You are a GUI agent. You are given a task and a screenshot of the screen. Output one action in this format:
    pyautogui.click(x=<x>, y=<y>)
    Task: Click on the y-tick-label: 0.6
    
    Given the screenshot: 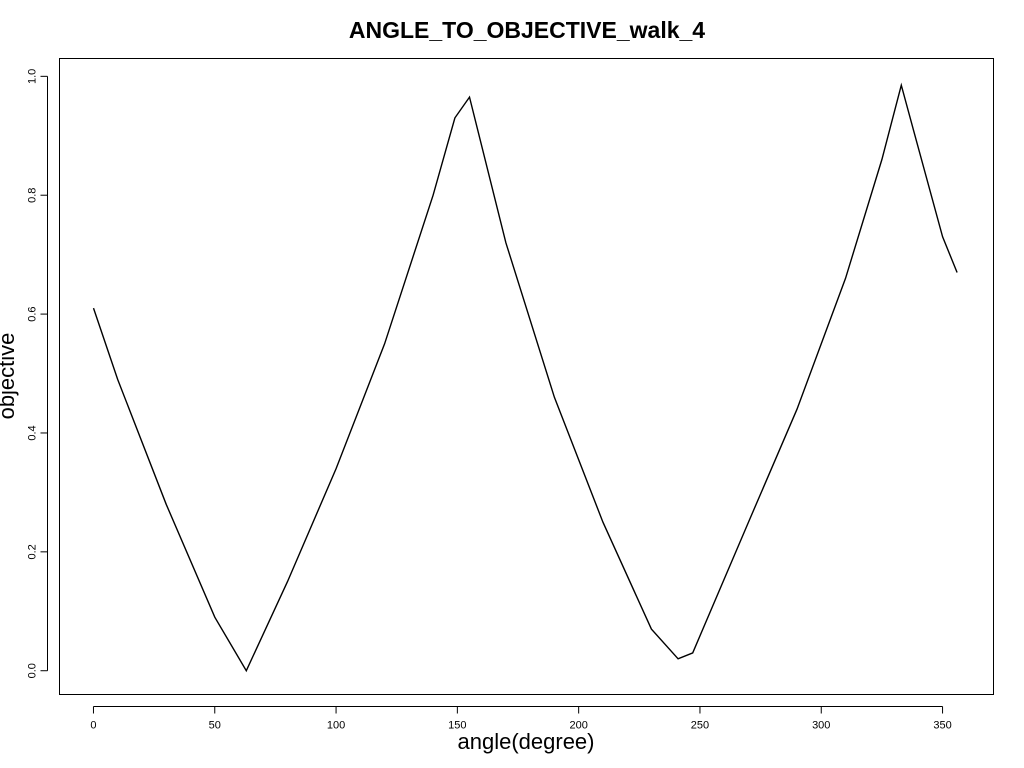 What is the action you would take?
    pyautogui.click(x=33, y=313)
    